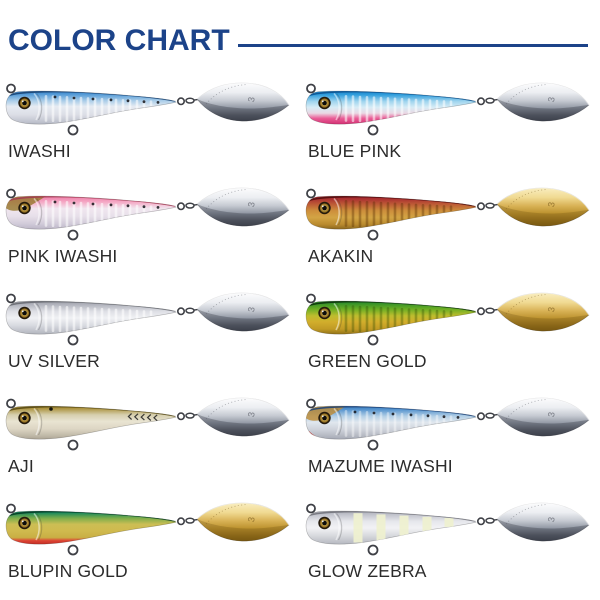 The height and width of the screenshot is (600, 600). What do you see at coordinates (367, 571) in the screenshot?
I see `lure-label: GLOW ZEBRA` at bounding box center [367, 571].